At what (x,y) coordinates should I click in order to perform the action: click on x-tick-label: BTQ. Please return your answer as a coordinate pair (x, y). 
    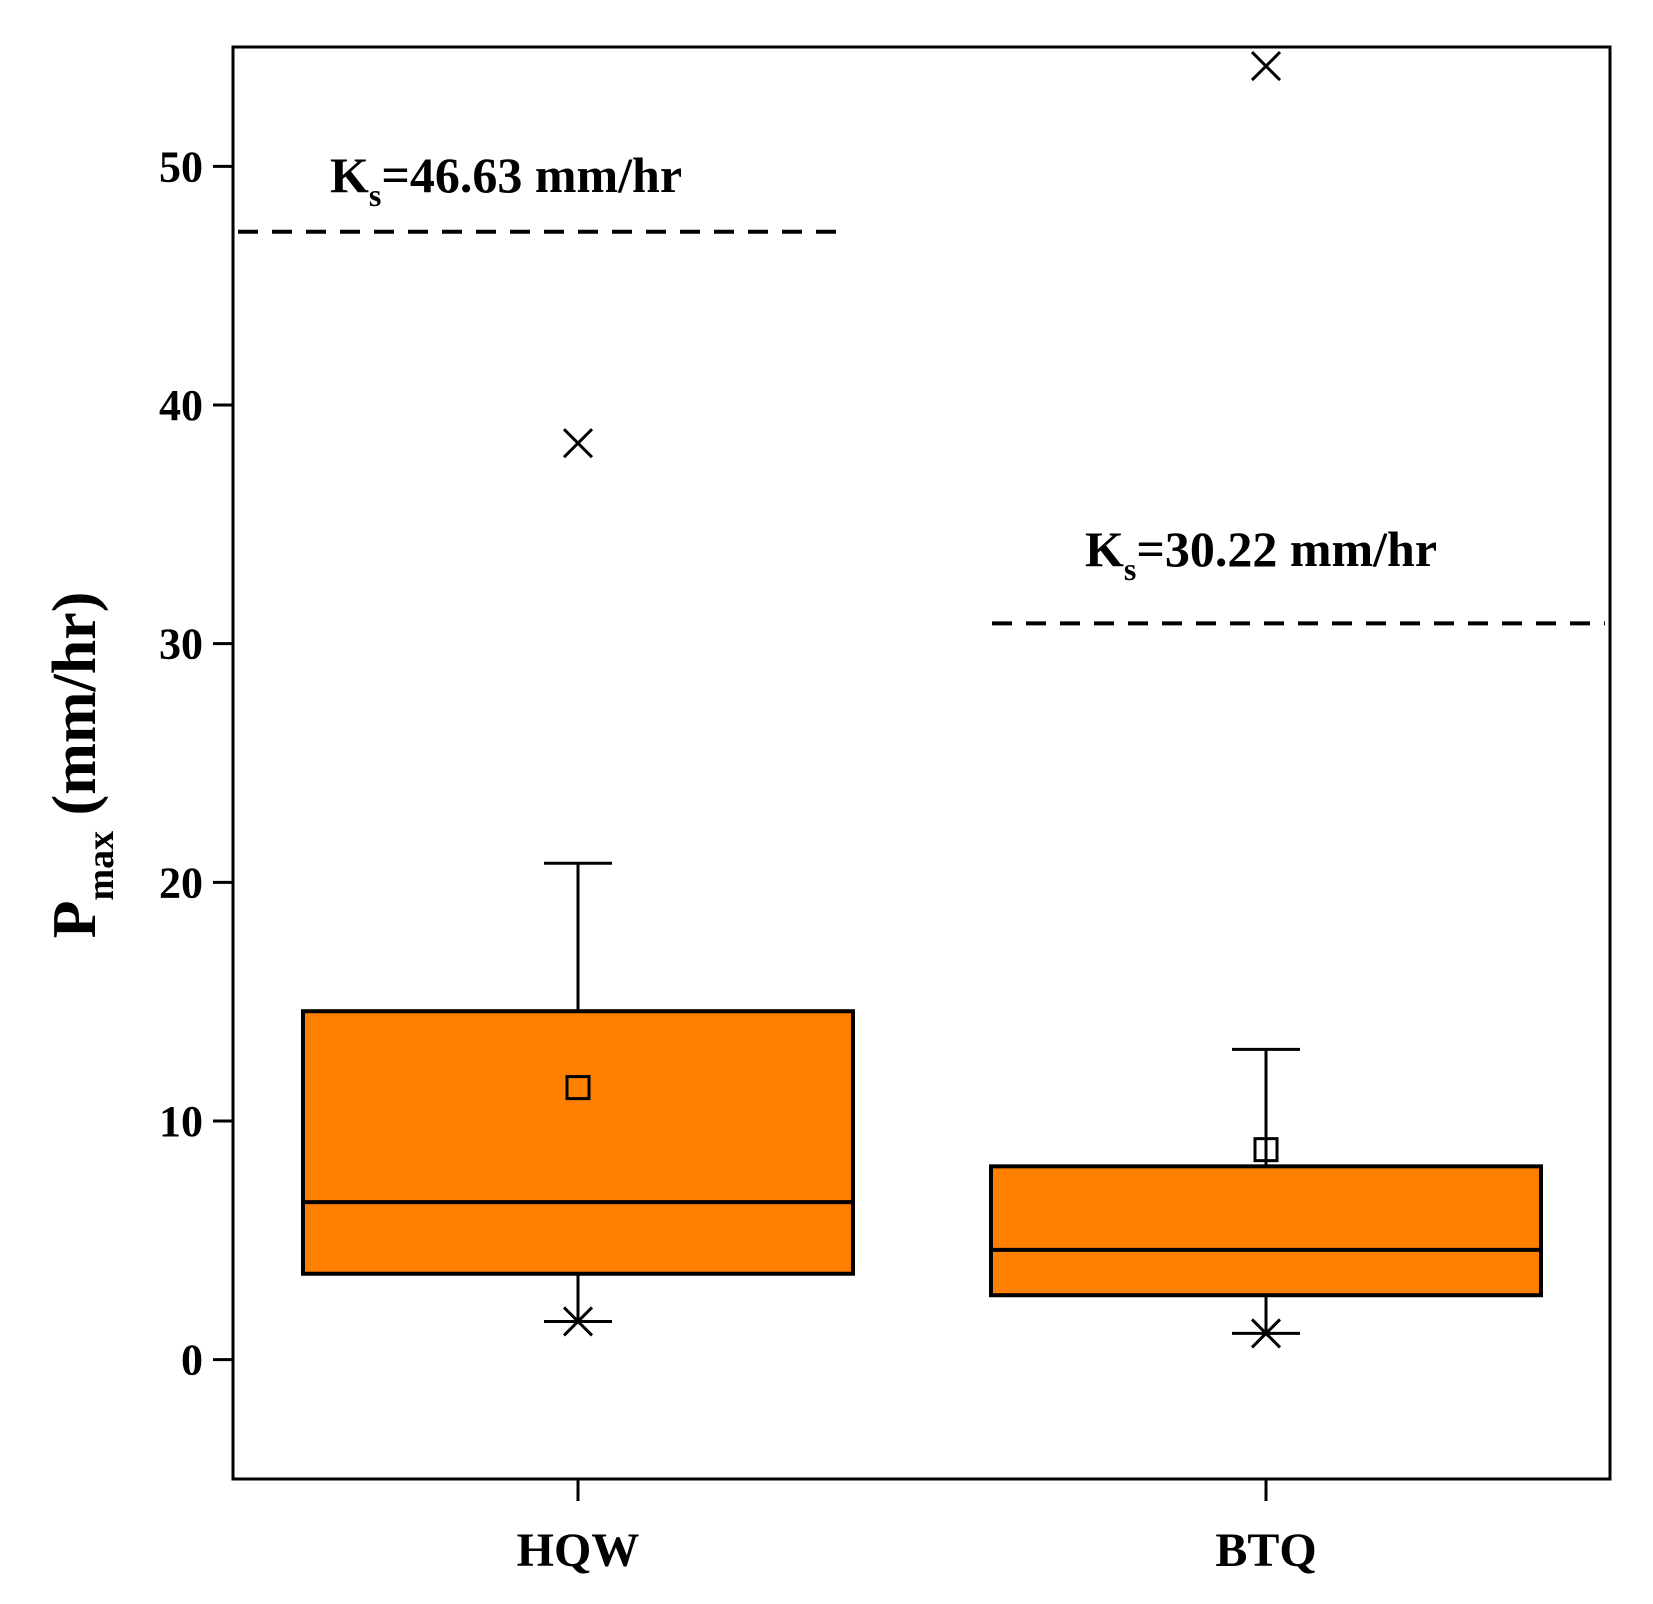
    Looking at the image, I should click on (1265, 1550).